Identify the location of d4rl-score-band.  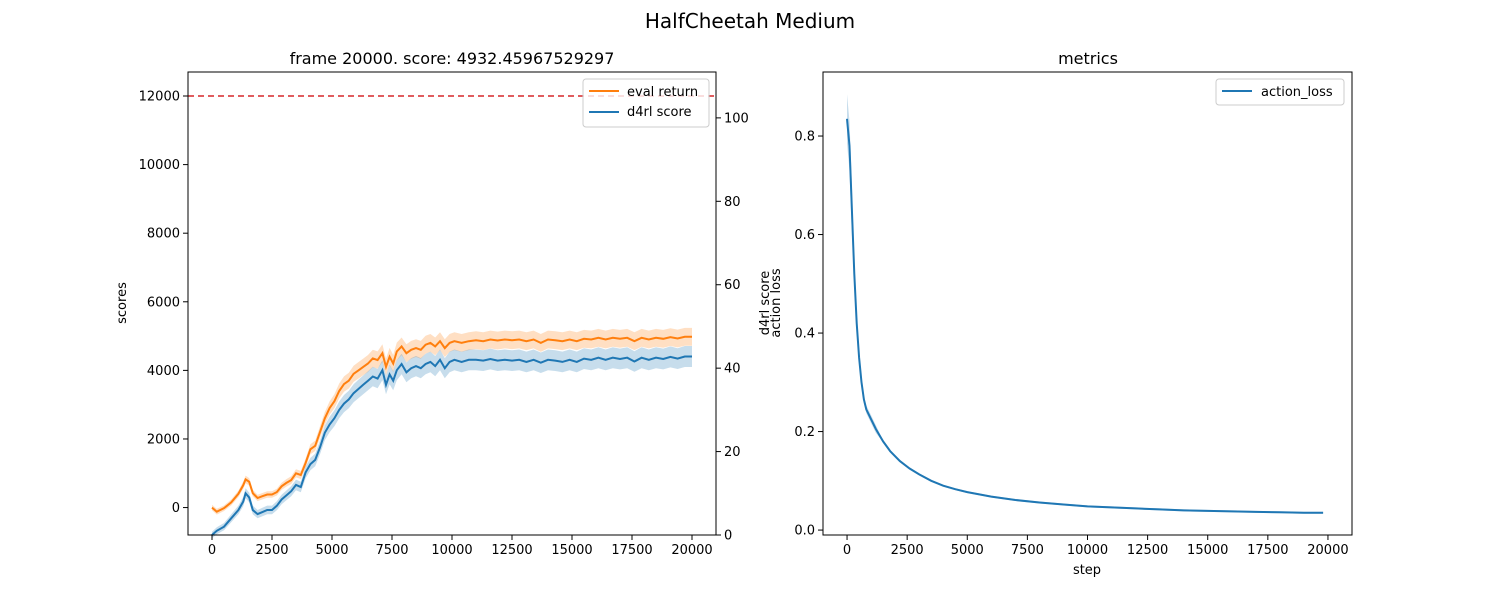
(452, 442).